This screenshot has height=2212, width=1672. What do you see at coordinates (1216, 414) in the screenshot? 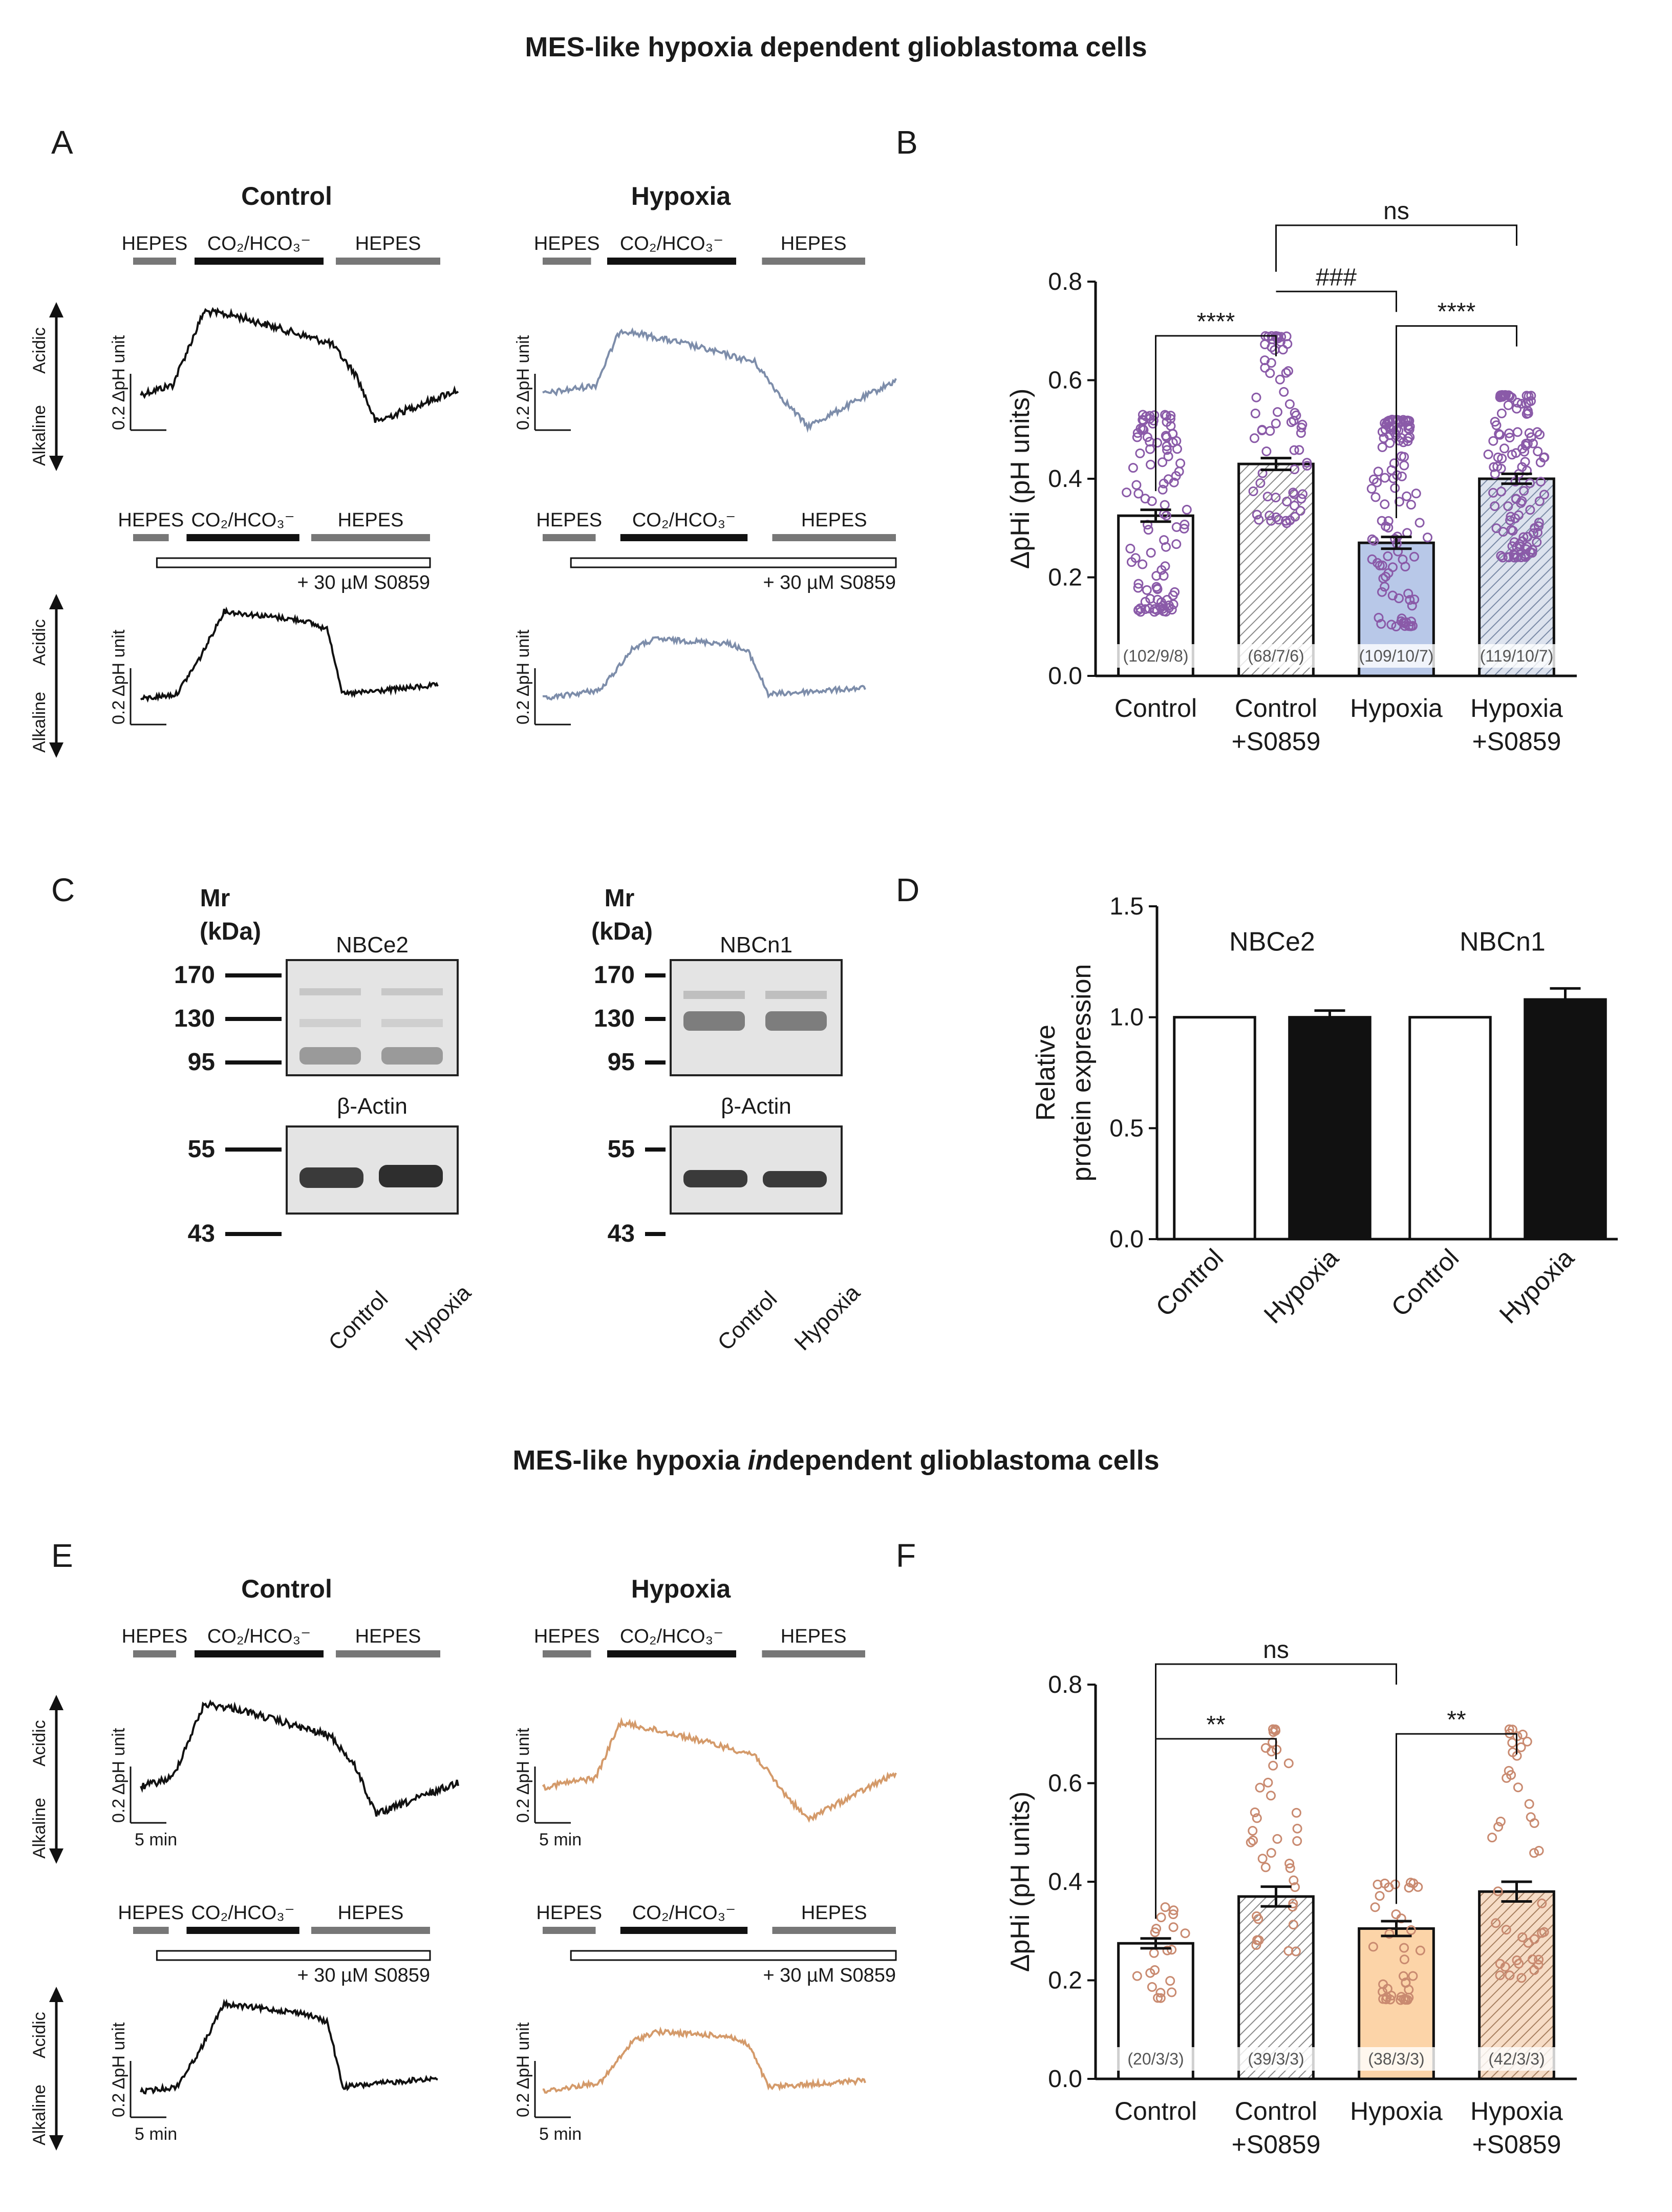
I see `significance-bracket` at bounding box center [1216, 414].